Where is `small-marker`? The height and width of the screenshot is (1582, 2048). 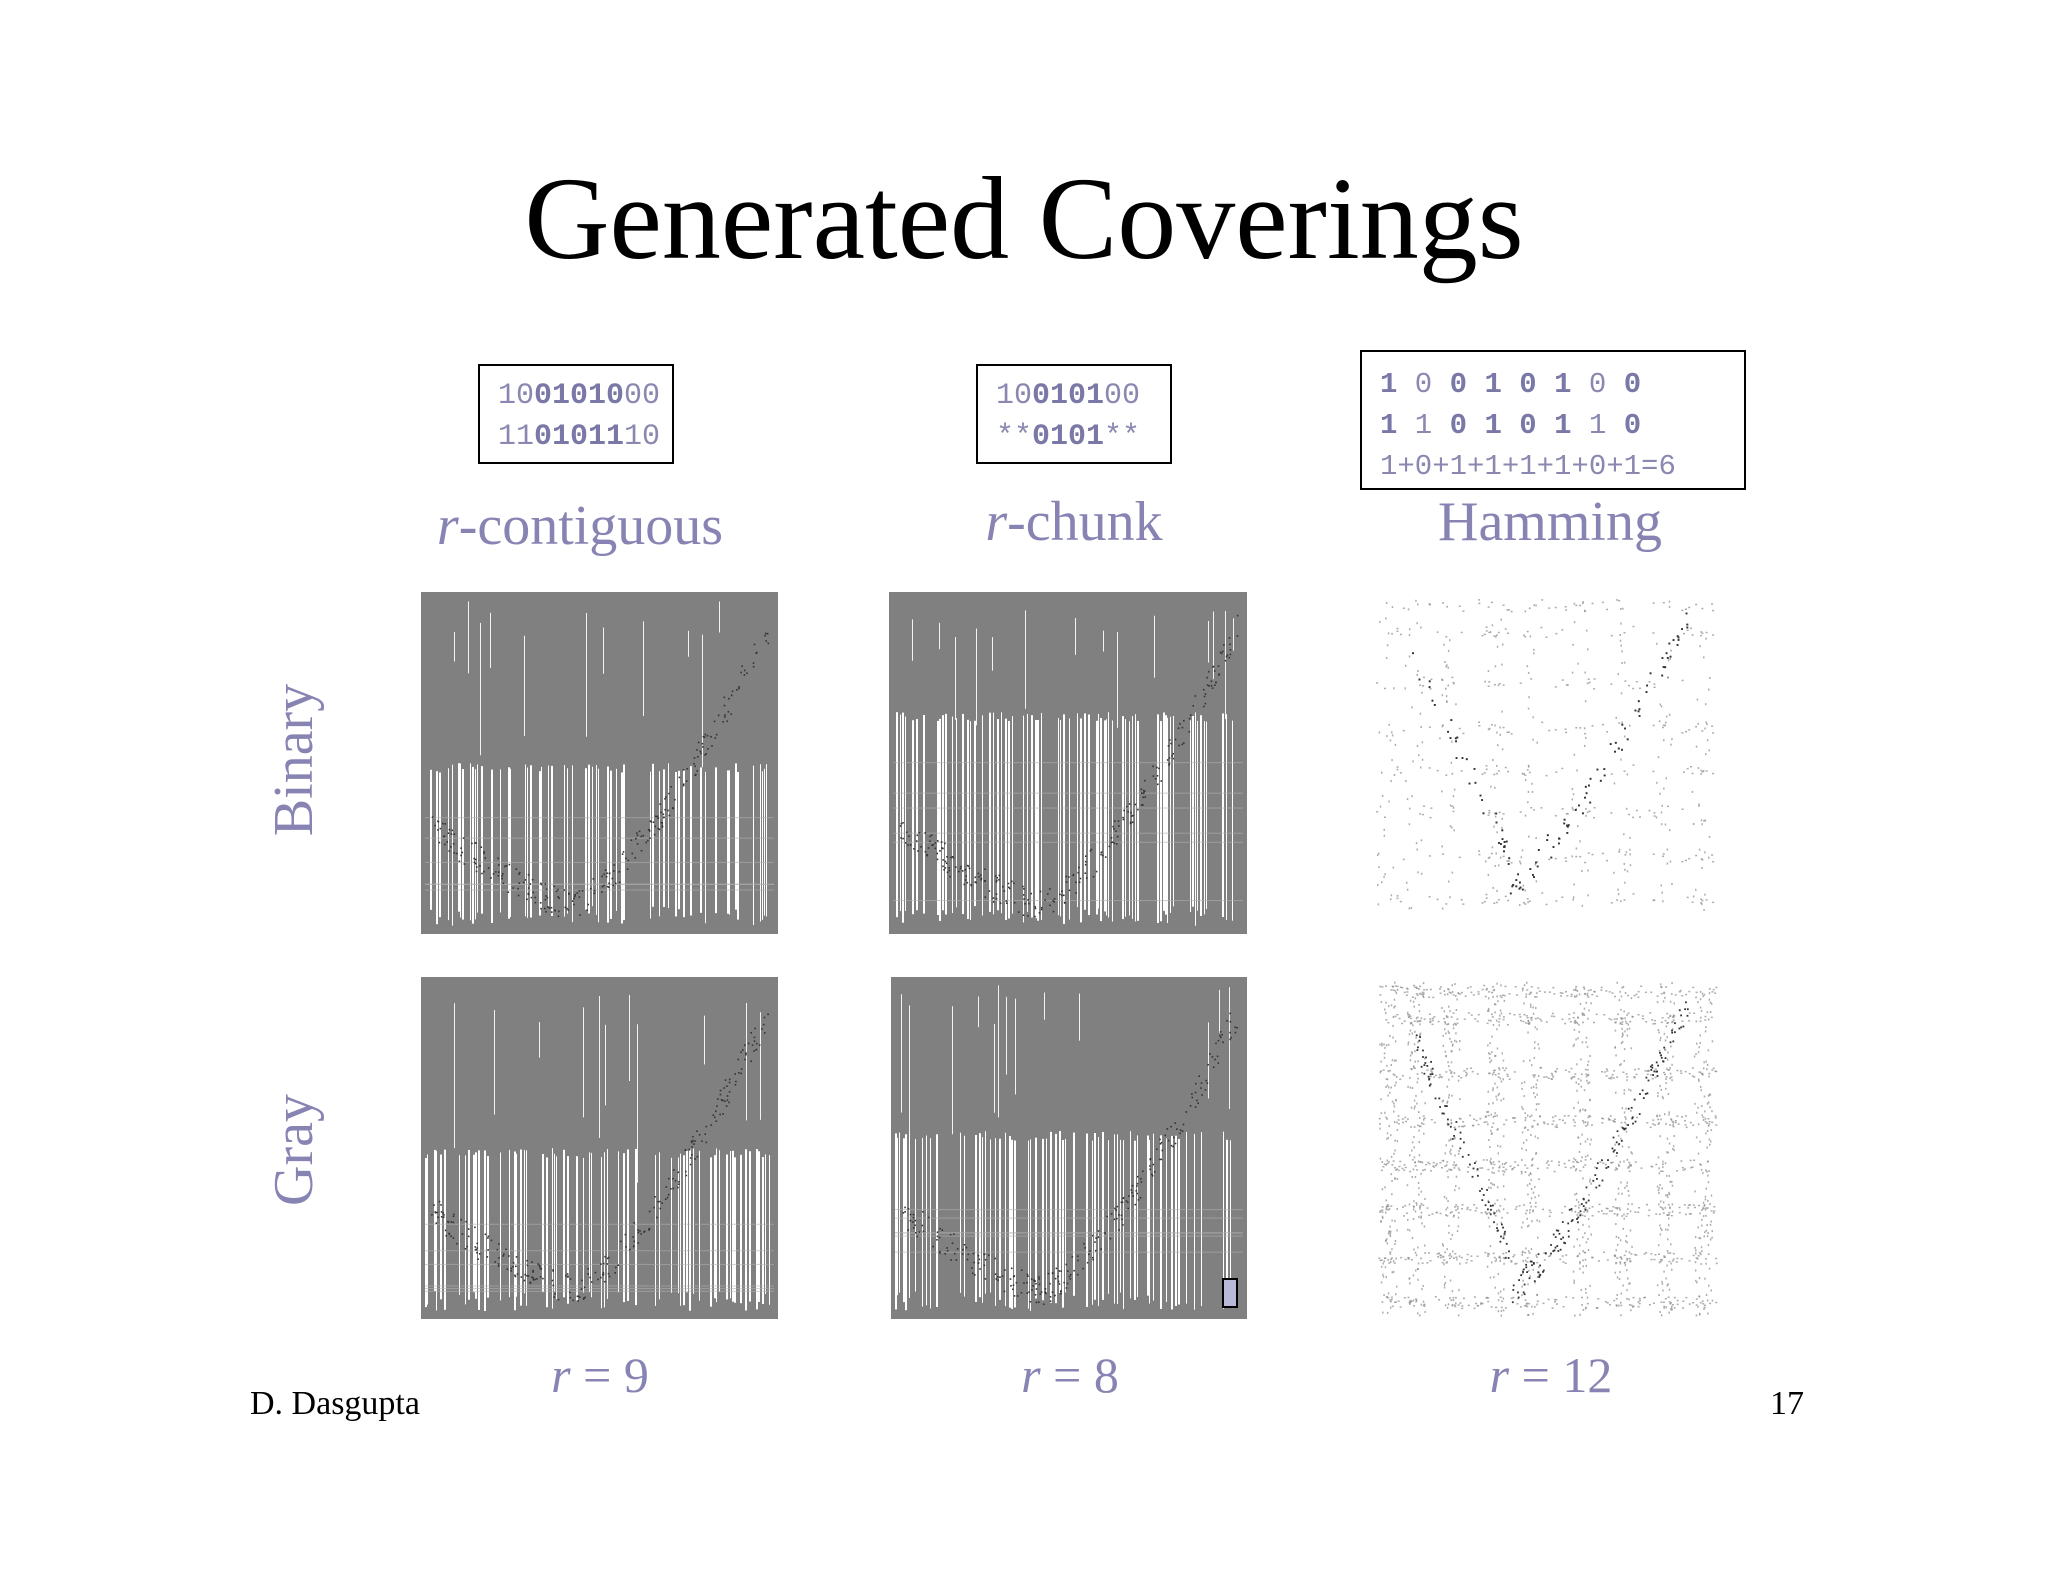 small-marker is located at coordinates (1230, 1293).